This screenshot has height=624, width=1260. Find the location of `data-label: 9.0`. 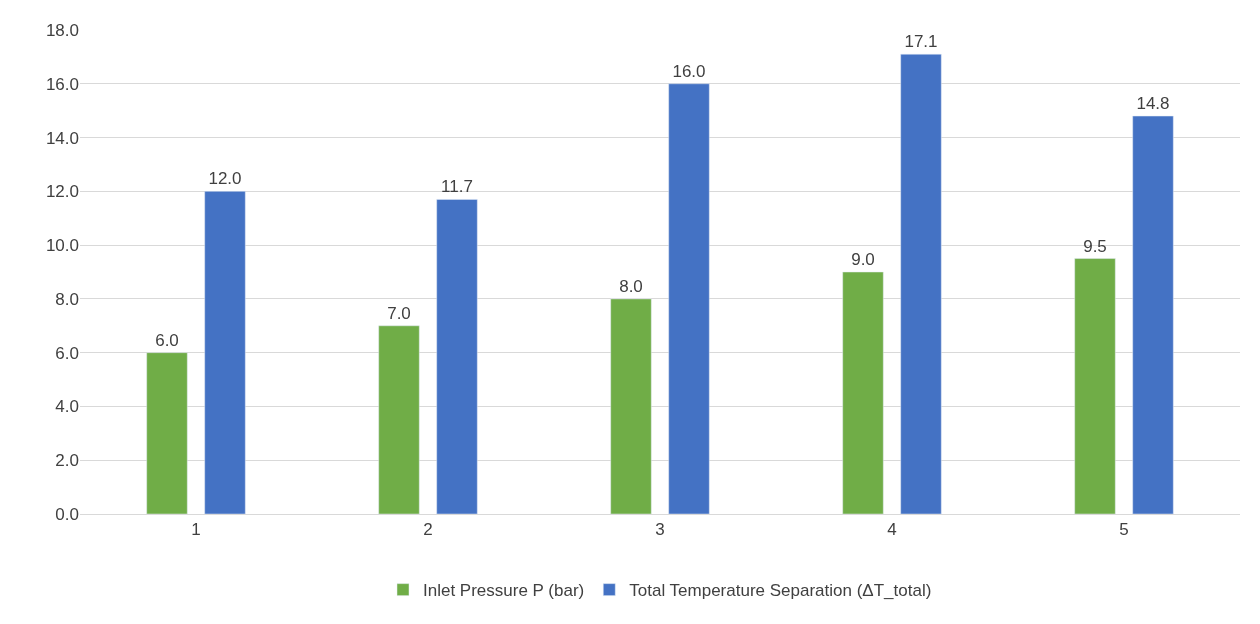

data-label: 9.0 is located at coordinates (863, 259).